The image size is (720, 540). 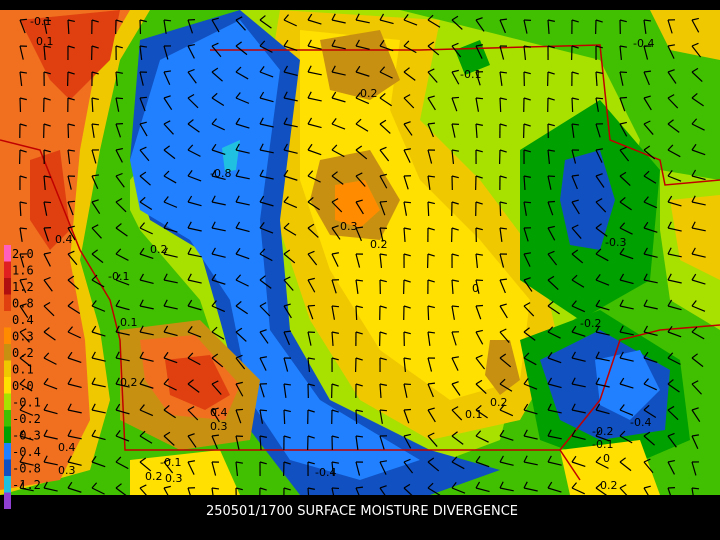 What do you see at coordinates (129, 322) in the screenshot?
I see `contour-label: 0.1` at bounding box center [129, 322].